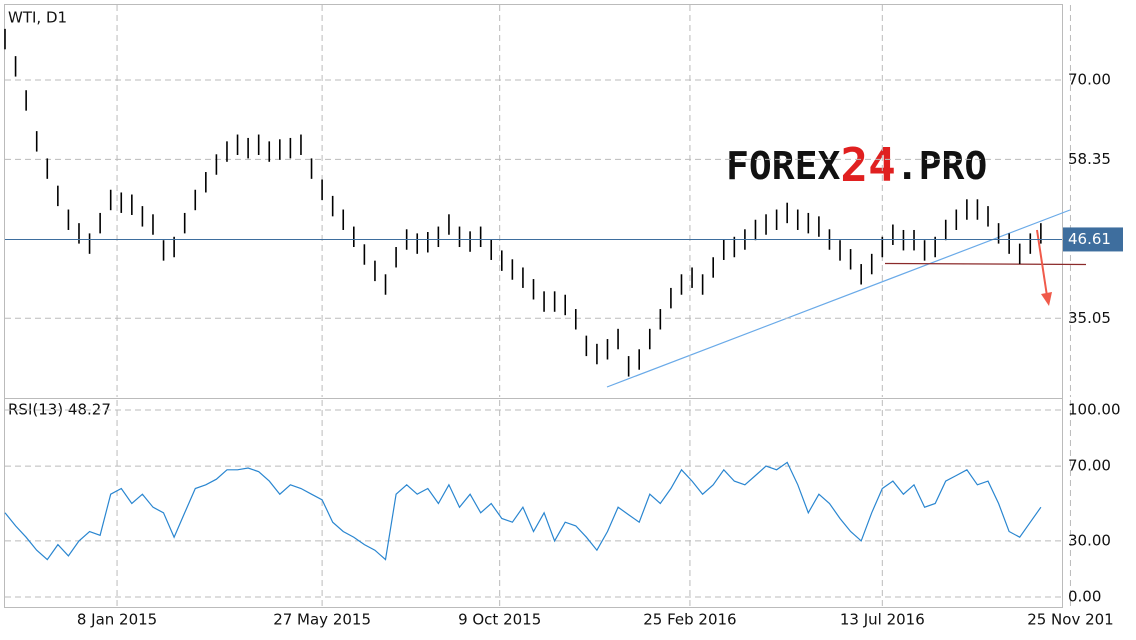  What do you see at coordinates (117, 620) in the screenshot?
I see `x-tick-label: 8 Jan 2015` at bounding box center [117, 620].